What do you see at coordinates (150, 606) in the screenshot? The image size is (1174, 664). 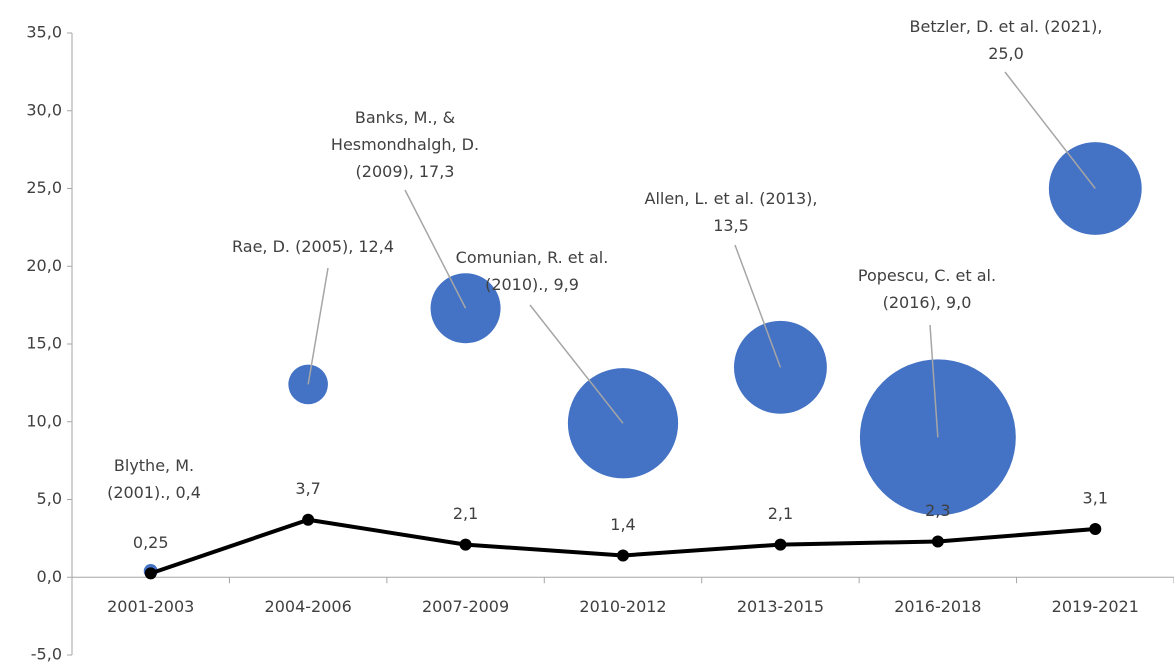 I see `x-tick-label: 2001-2003` at bounding box center [150, 606].